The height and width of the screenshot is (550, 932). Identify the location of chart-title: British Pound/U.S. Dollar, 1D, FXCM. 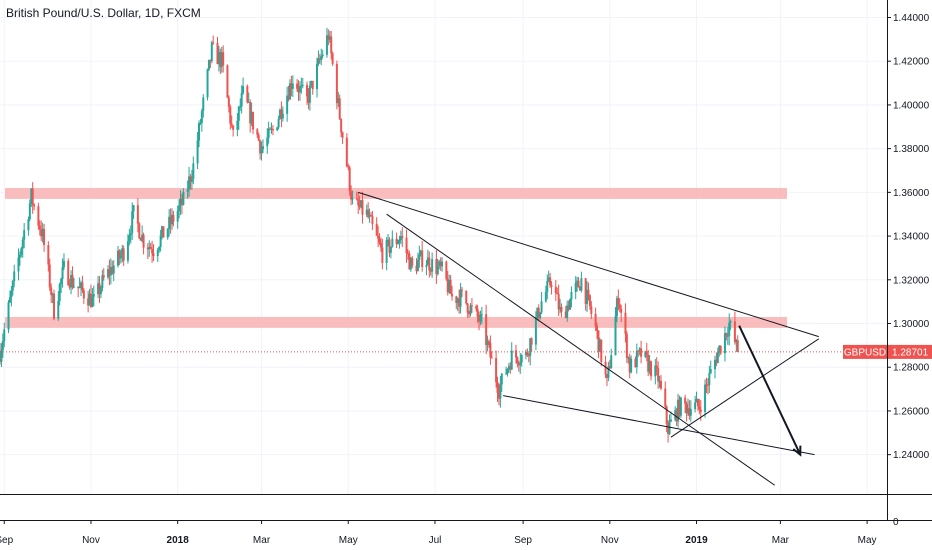
(103, 13).